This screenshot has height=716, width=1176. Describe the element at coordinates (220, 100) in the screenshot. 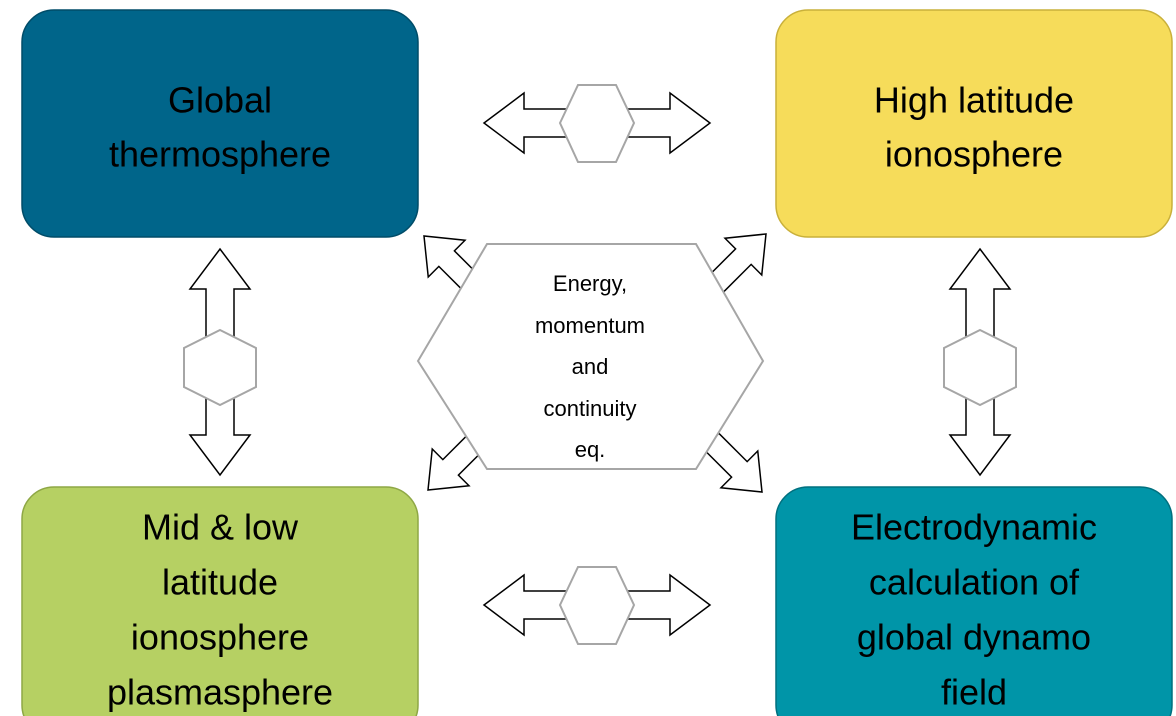

I see `box-label: Global` at that location.